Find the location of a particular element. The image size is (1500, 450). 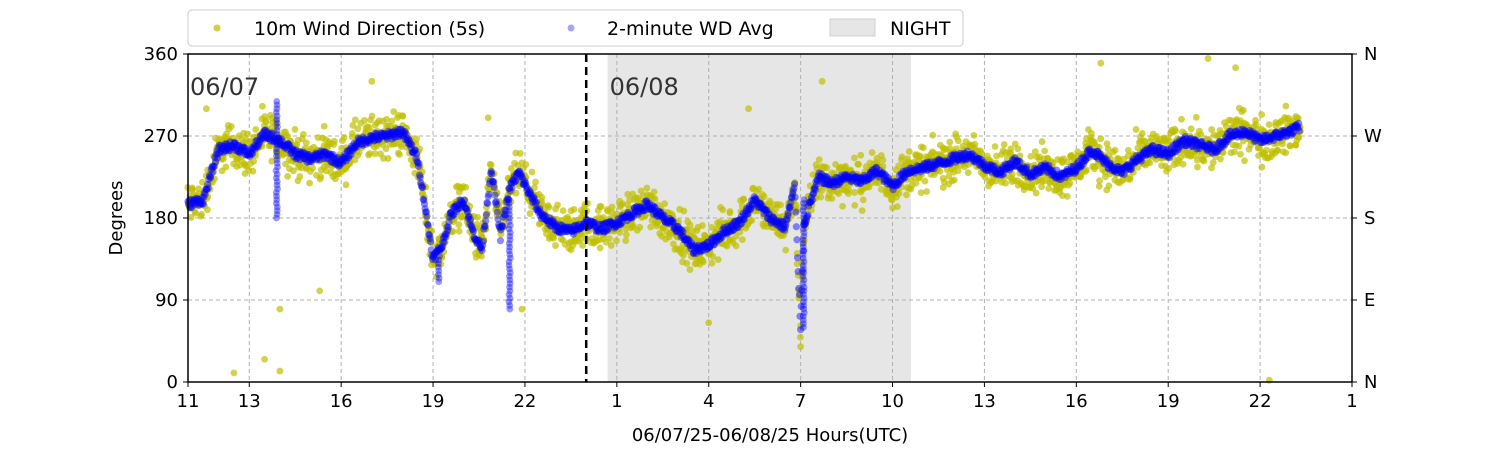

x-tick-label: 7 is located at coordinates (800, 401).